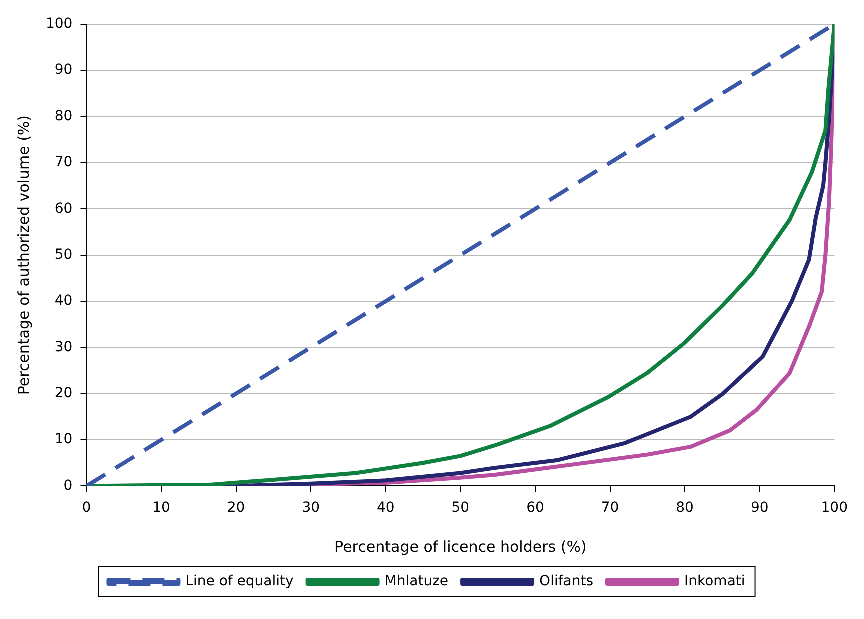  I want to click on y-tick-label: 50, so click(63, 254).